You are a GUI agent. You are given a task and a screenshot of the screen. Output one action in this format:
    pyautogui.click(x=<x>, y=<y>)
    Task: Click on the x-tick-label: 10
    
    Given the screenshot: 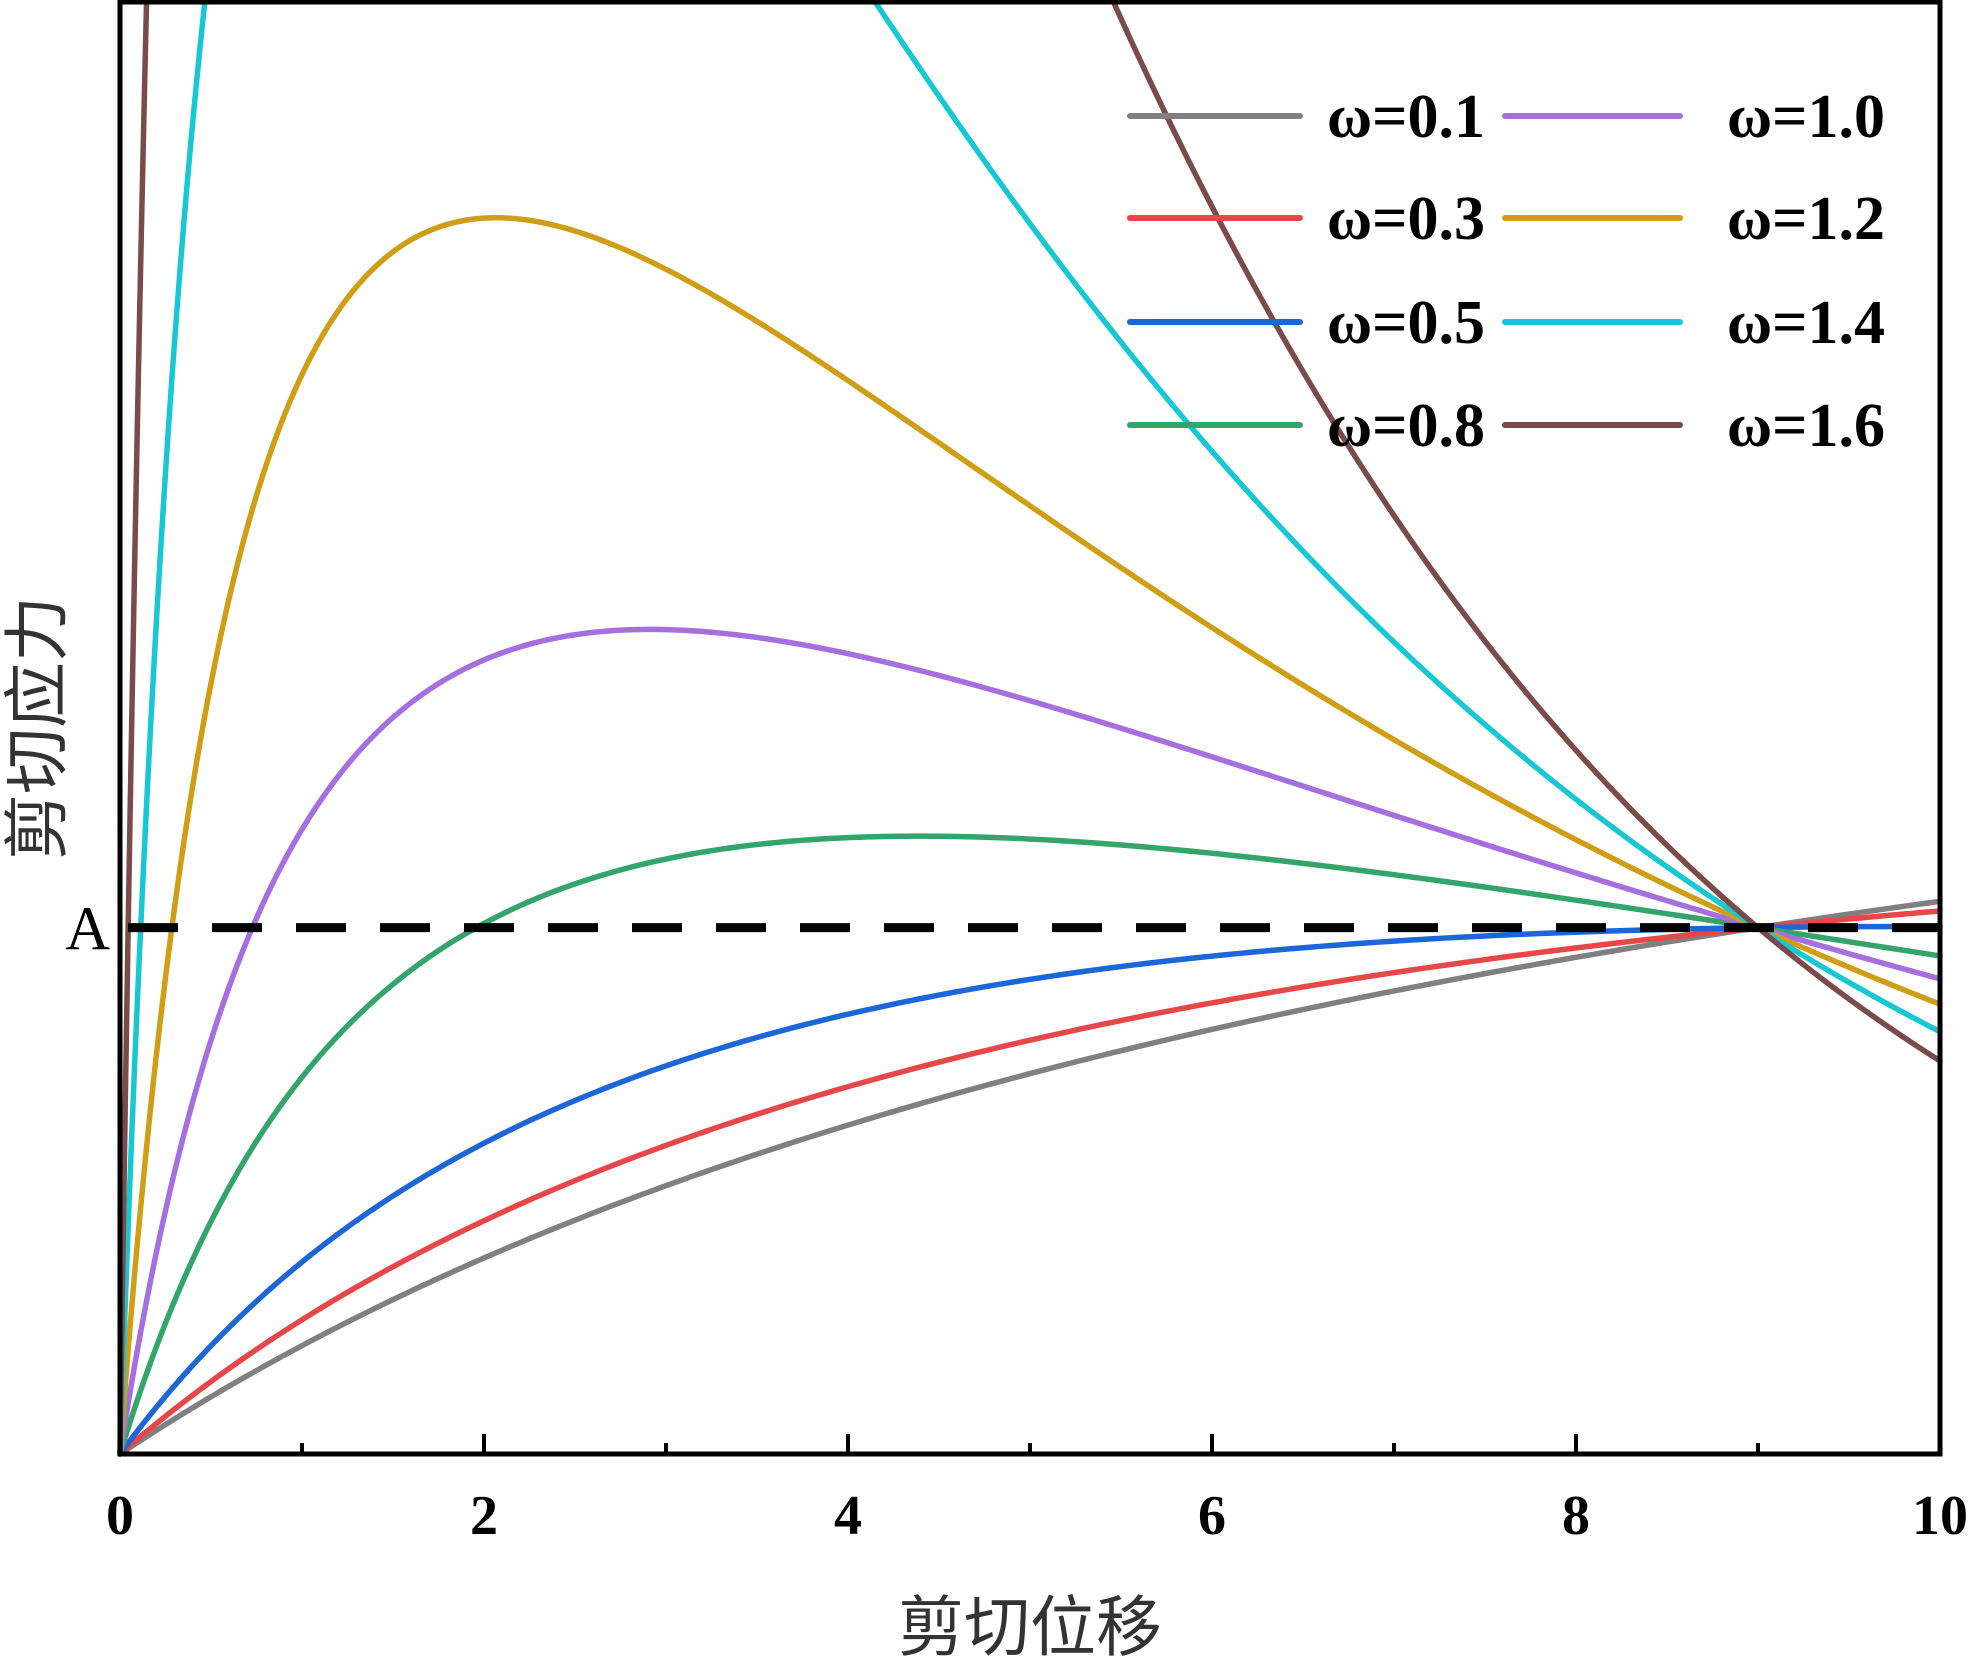 What is the action you would take?
    pyautogui.click(x=1940, y=1516)
    